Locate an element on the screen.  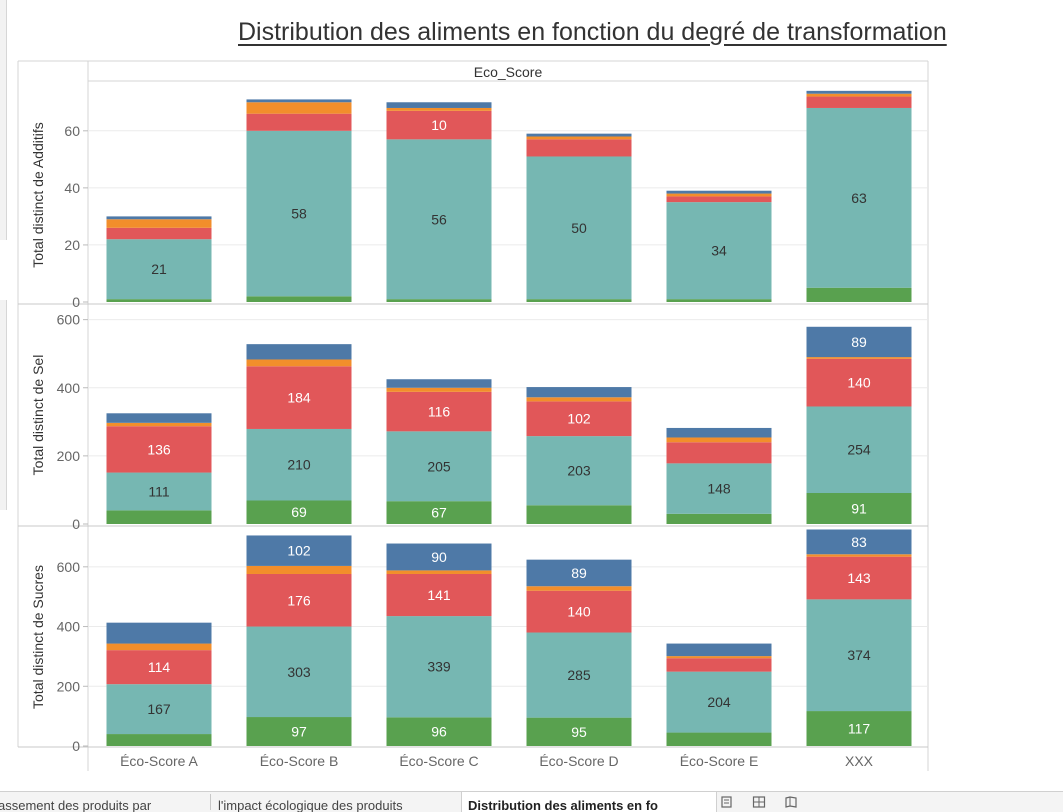
data-label: 67 is located at coordinates (439, 513).